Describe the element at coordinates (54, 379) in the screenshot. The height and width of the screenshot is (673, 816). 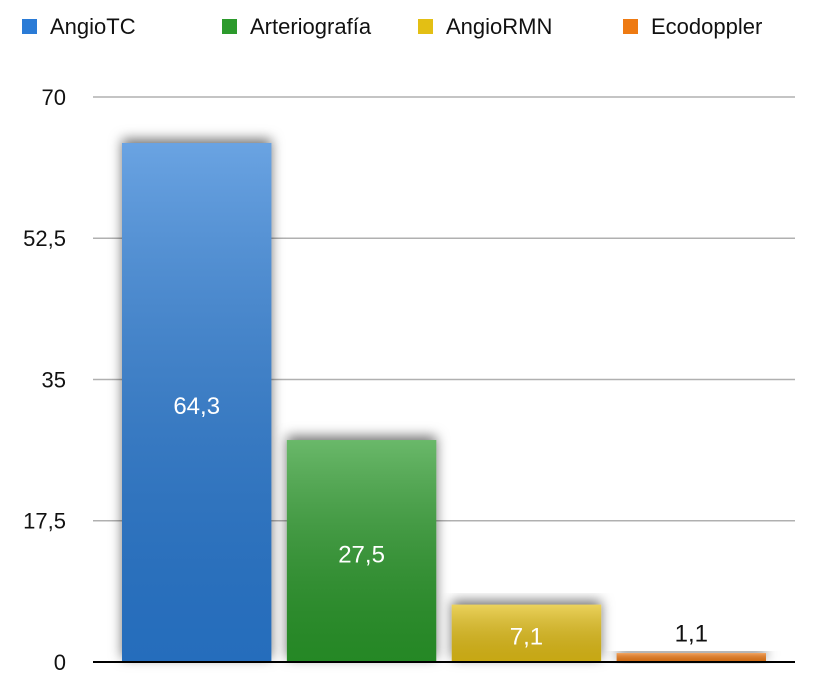
I see `y-tick-label: 35` at that location.